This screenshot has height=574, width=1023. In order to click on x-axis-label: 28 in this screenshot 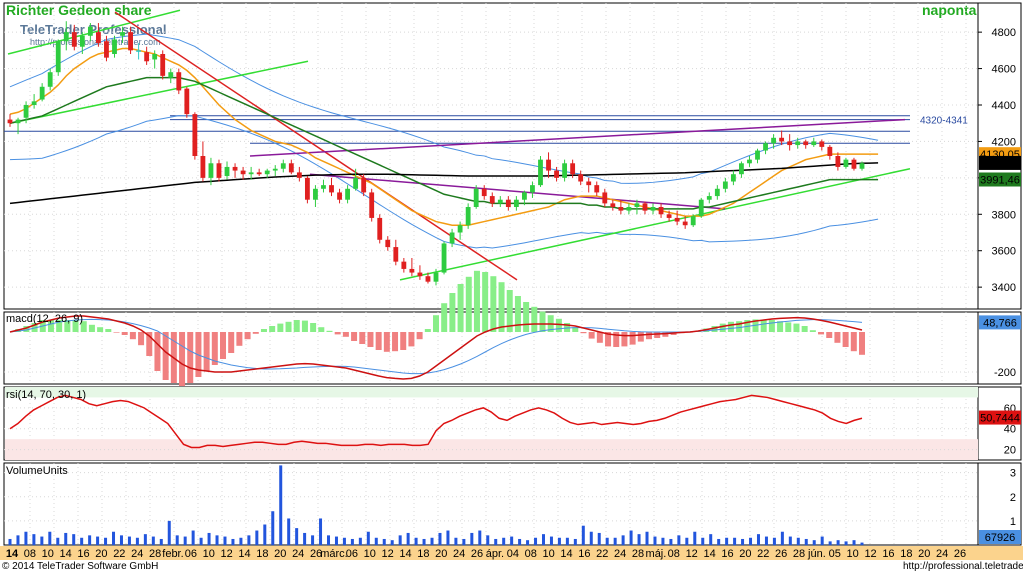, I will do `click(155, 554)`.